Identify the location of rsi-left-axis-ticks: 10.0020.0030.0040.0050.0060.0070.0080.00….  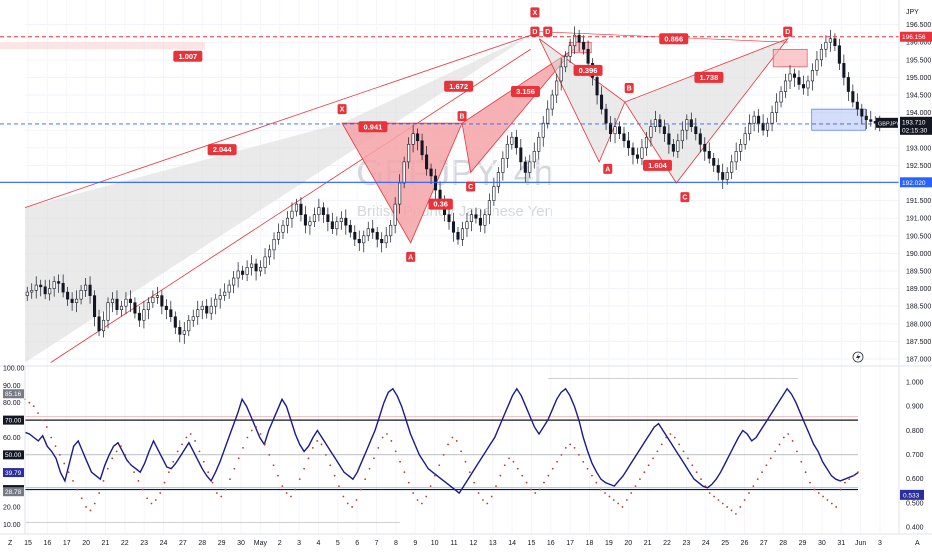
(14, 447).